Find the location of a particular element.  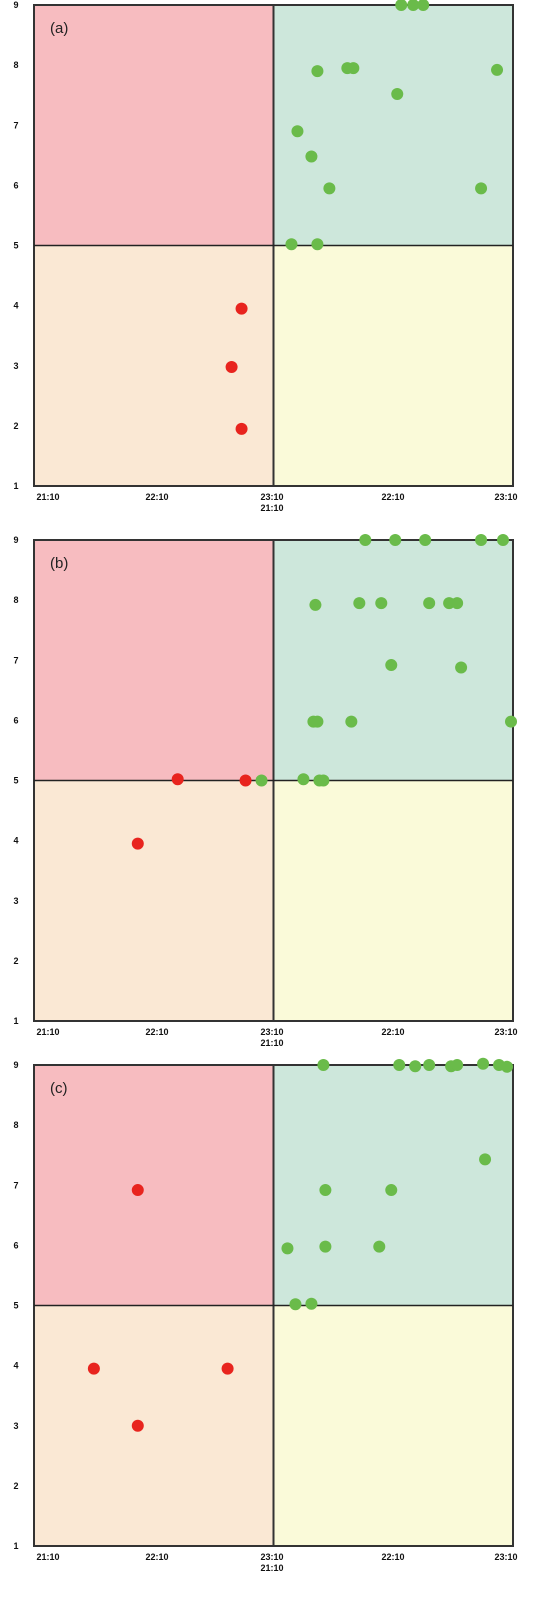

panel-label: (b) is located at coordinates (59, 563).